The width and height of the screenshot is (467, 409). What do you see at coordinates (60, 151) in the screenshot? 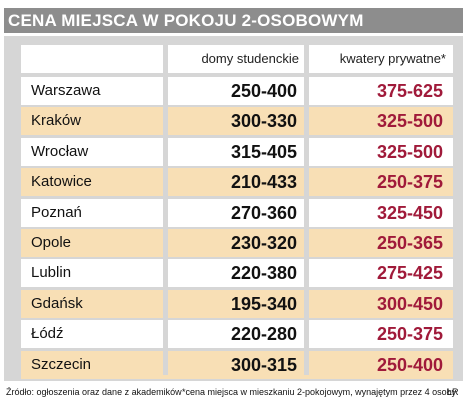
I see `city-cell: Wrocław` at bounding box center [60, 151].